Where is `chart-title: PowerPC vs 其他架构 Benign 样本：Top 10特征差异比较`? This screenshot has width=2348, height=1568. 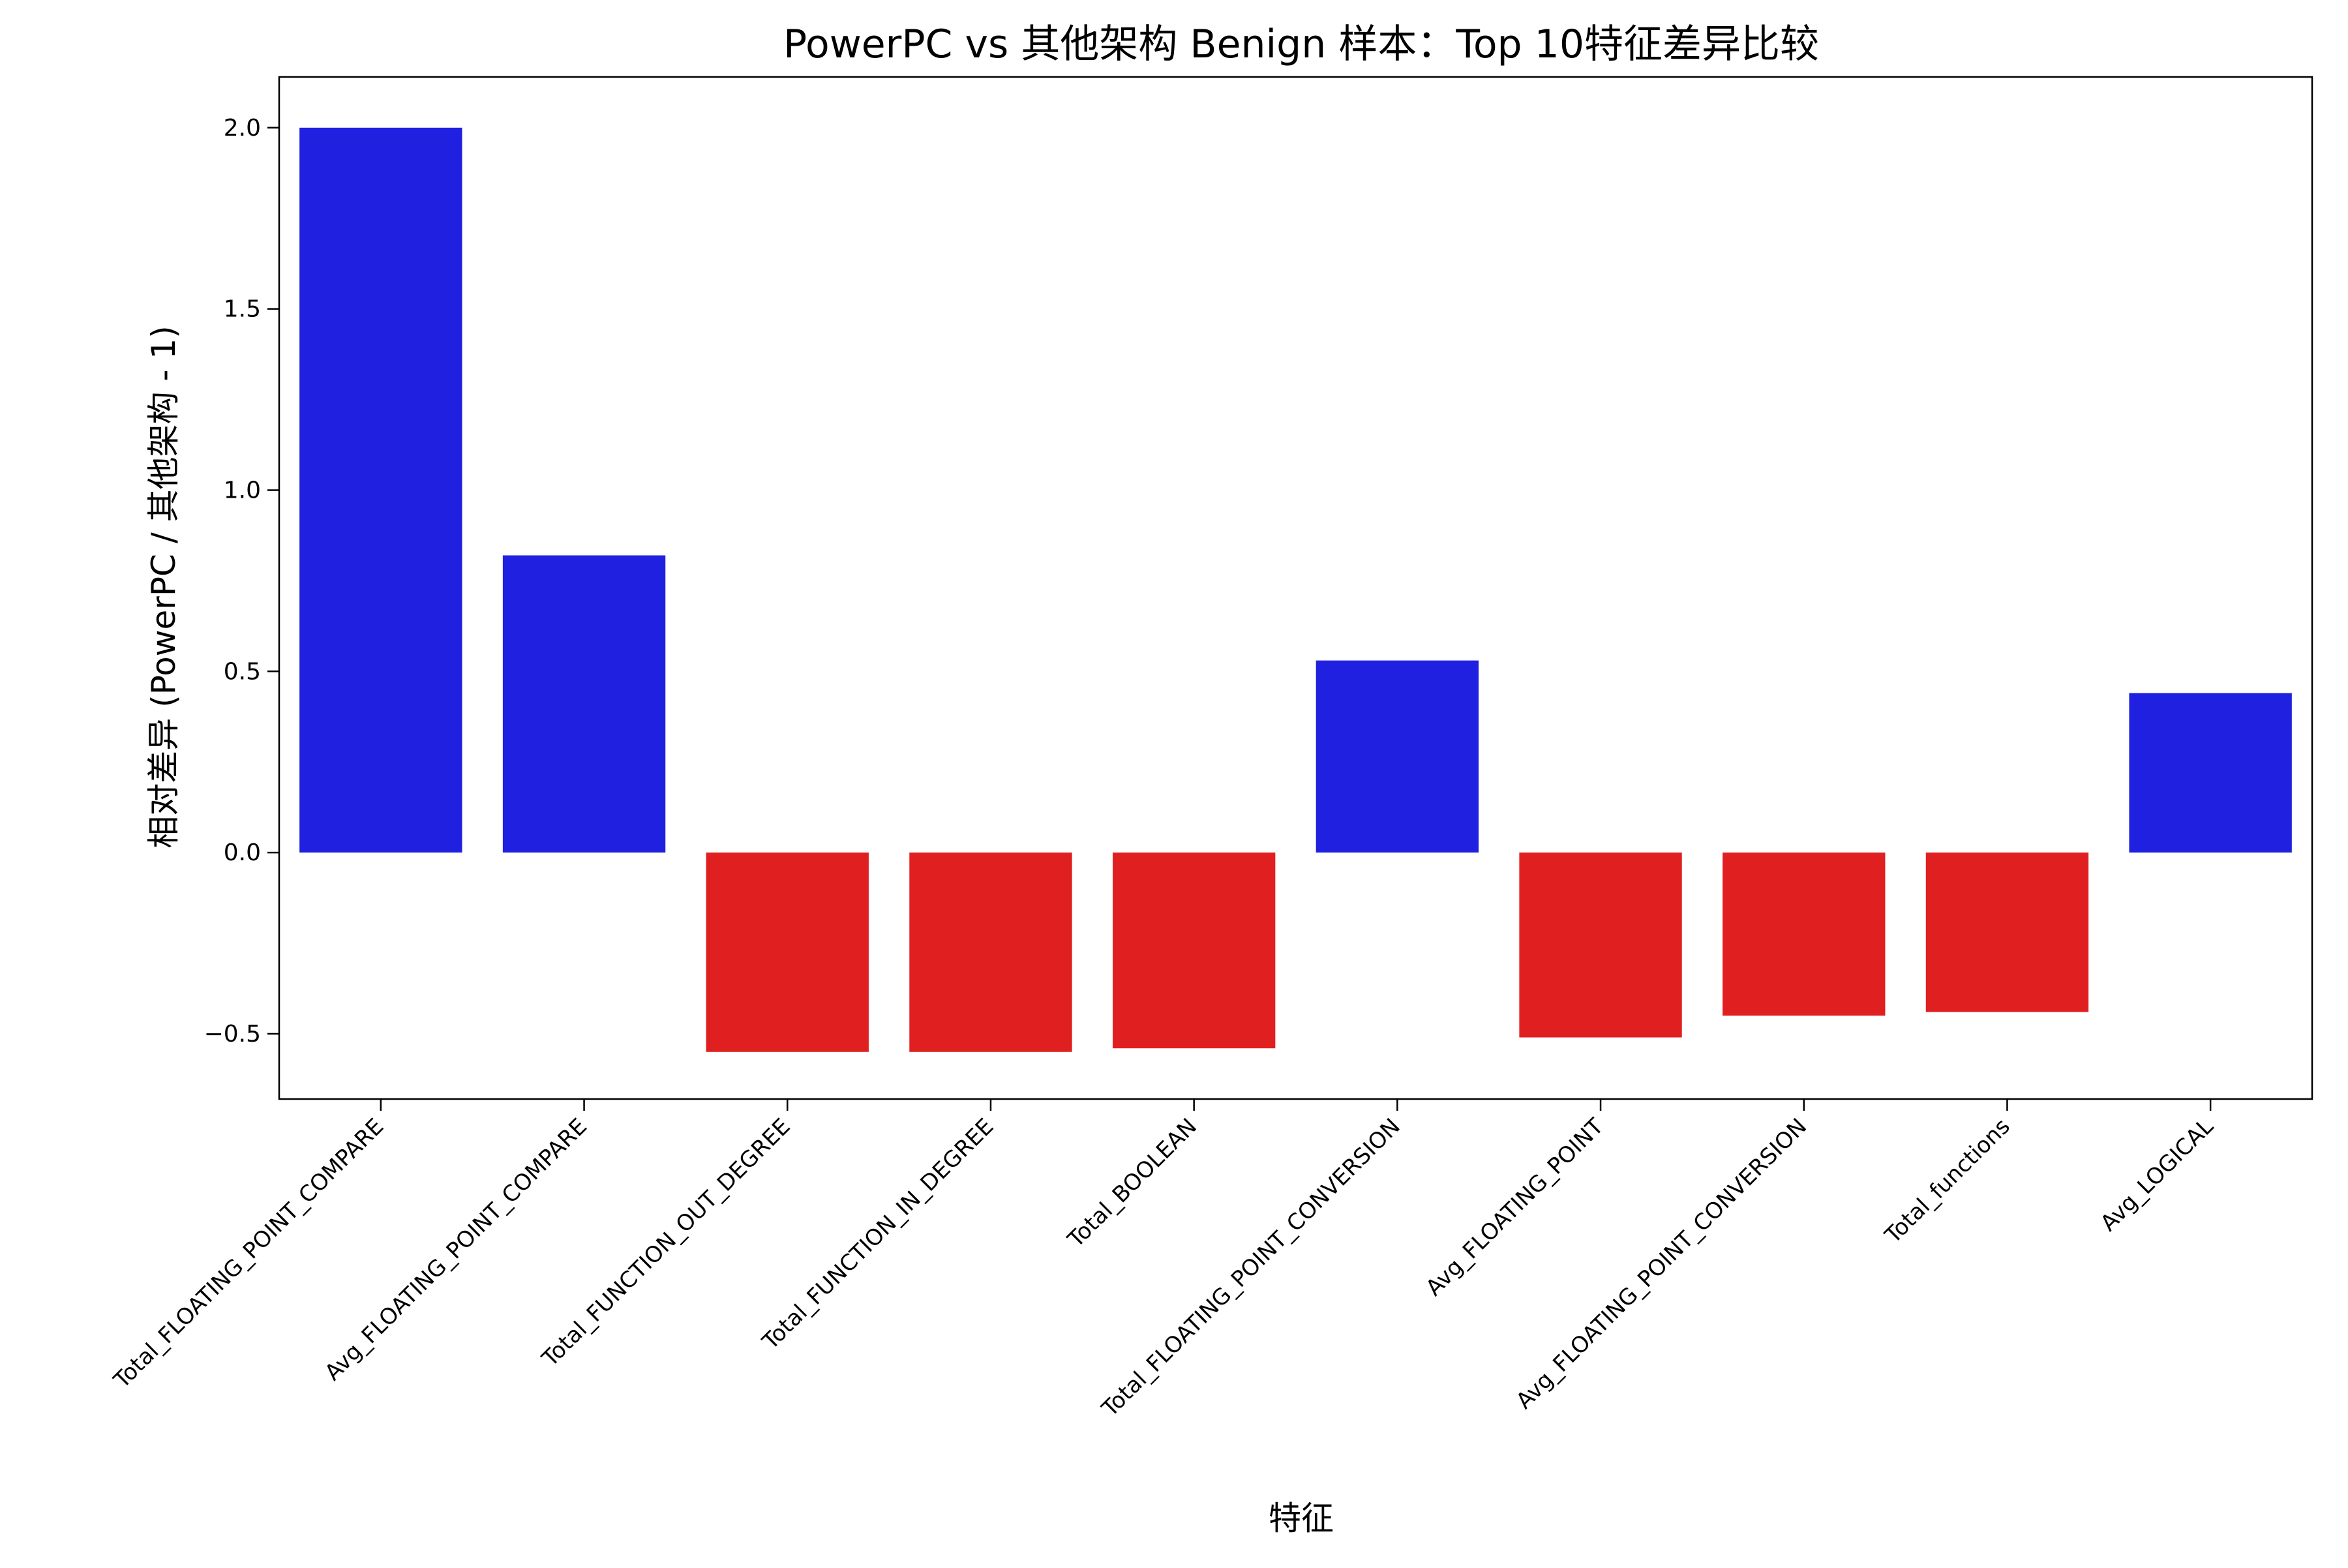 chart-title: PowerPC vs 其他架构 Benign 样本：Top 10特征差异比较 is located at coordinates (1301, 44).